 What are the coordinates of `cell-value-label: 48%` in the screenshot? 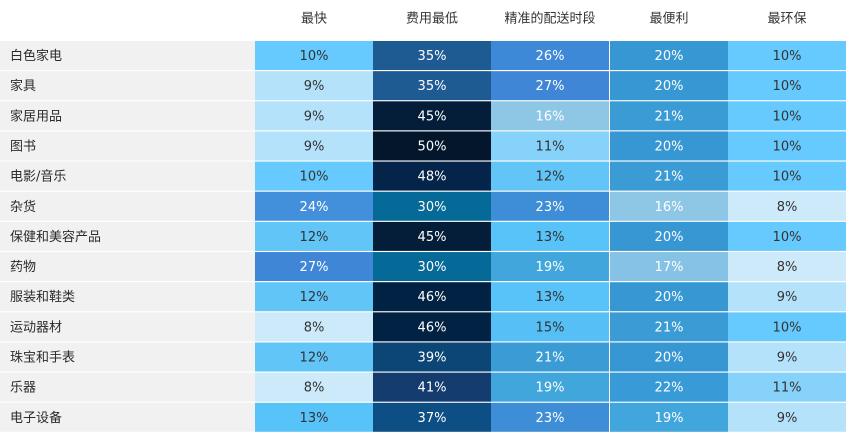 It's located at (432, 177).